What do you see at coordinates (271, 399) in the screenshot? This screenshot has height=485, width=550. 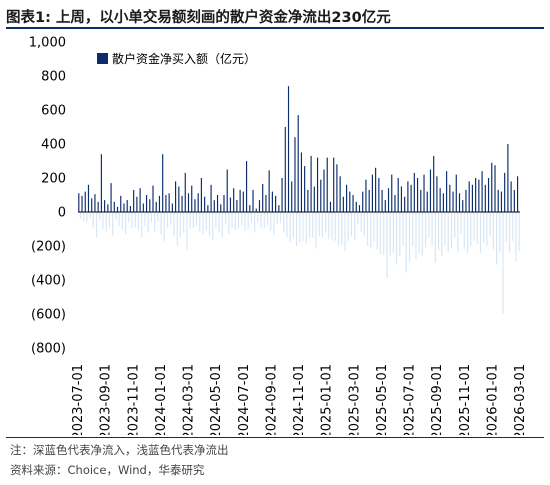 I see `x-tick-label: 2024-09-01` at bounding box center [271, 399].